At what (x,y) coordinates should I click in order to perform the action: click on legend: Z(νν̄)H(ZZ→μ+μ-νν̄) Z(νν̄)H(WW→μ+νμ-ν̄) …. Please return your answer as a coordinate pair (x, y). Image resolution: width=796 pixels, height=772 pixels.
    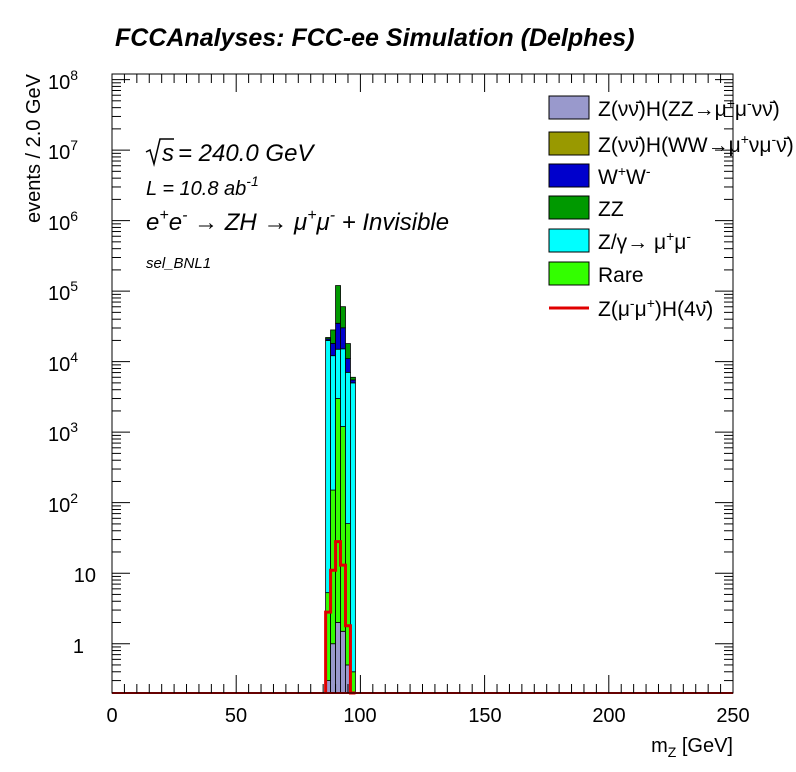
    Looking at the image, I should click on (671, 208).